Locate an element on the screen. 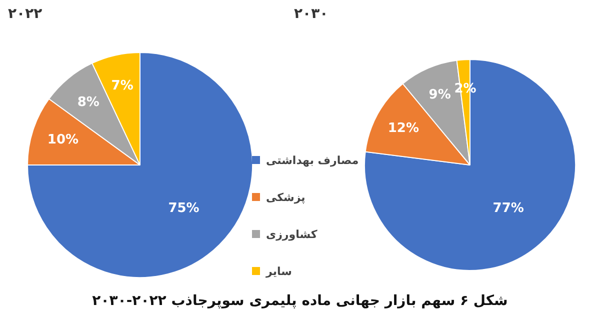 The image size is (600, 325). legend-label: پزشکی is located at coordinates (286, 197).